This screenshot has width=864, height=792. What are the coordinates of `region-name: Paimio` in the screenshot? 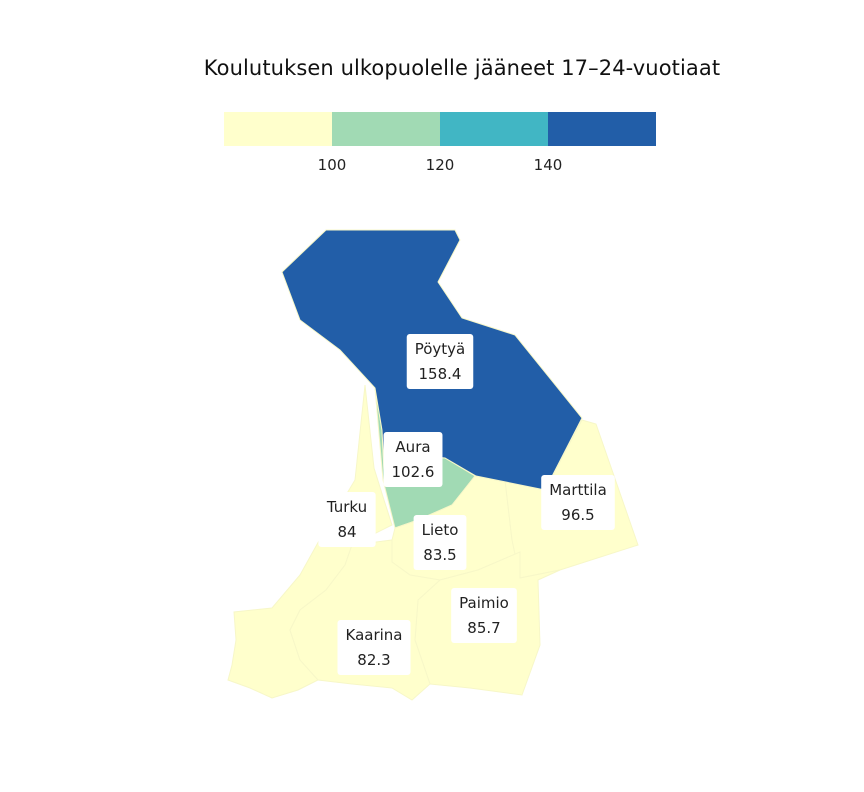 It's located at (484, 603).